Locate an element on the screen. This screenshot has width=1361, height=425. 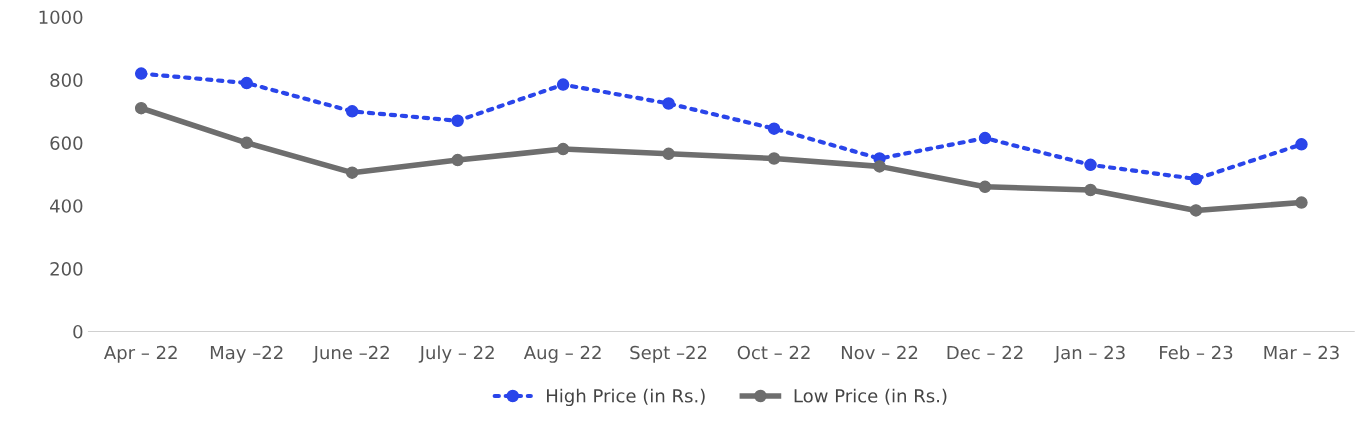
x-tick-label: Apr – 22 is located at coordinates (140, 354).